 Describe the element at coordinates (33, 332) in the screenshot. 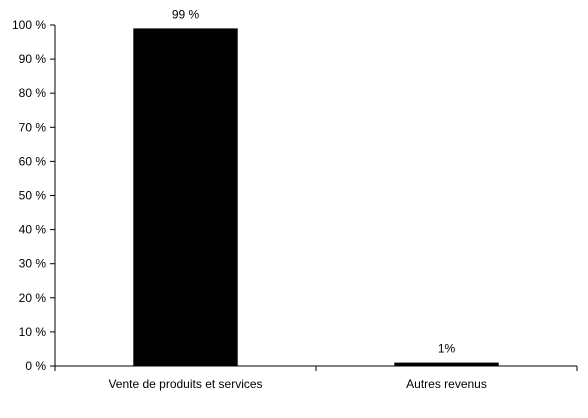

I see `y-tick-label: 10 %` at that location.